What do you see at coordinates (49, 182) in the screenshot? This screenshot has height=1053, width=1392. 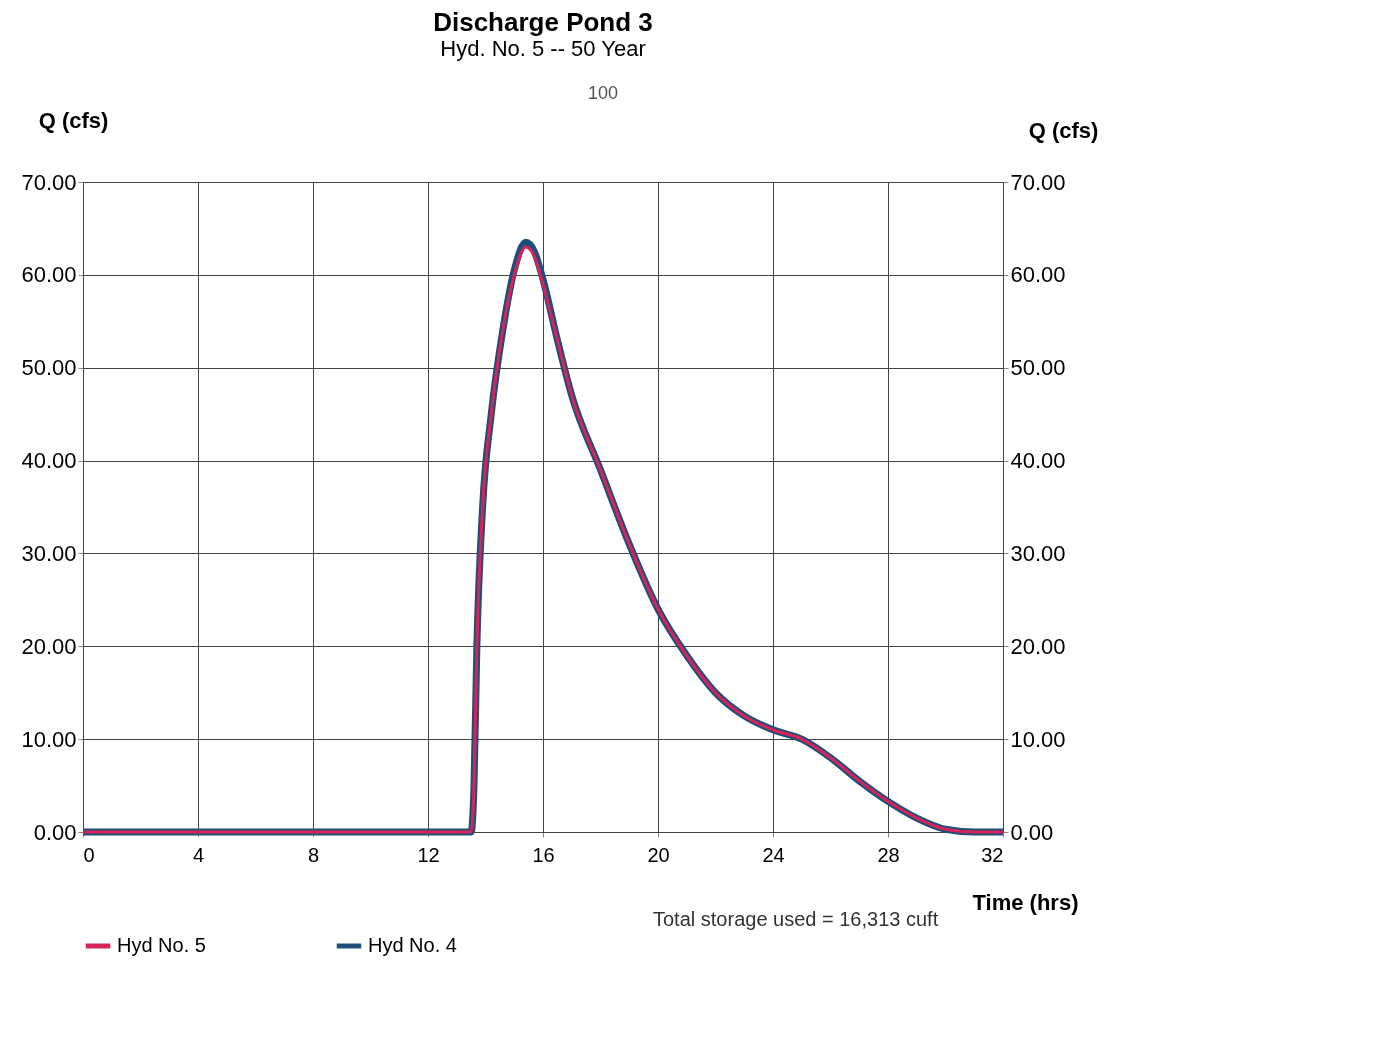 I see `y-tick-label: 70.00` at bounding box center [49, 182].